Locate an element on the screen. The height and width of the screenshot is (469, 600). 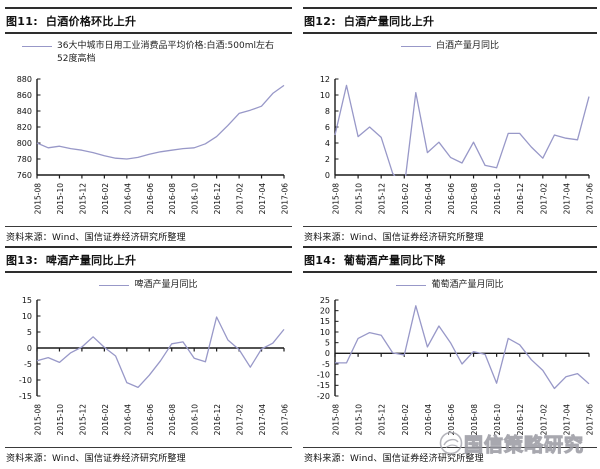
fig11-legend-text: 36大中城市日用工业消费品平均价格:白酒:500ml左右52度高档 is located at coordinates (165, 53).